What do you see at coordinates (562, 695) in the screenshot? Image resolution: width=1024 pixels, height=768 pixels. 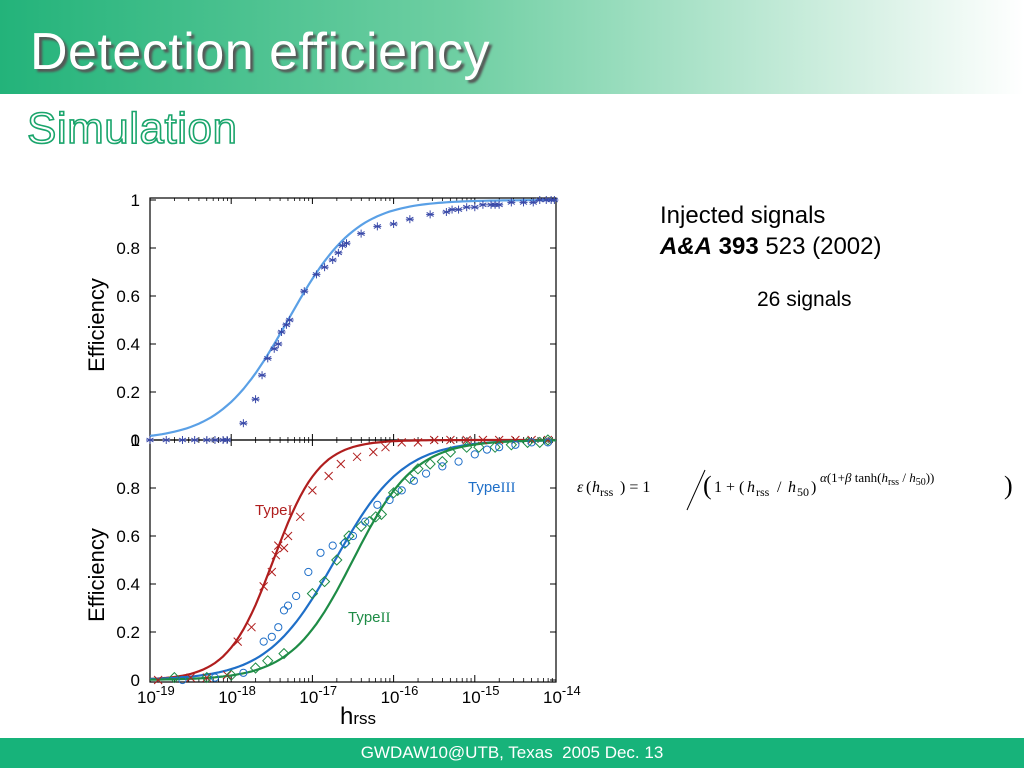 I see `x-tick-label: 10-14` at bounding box center [562, 695].